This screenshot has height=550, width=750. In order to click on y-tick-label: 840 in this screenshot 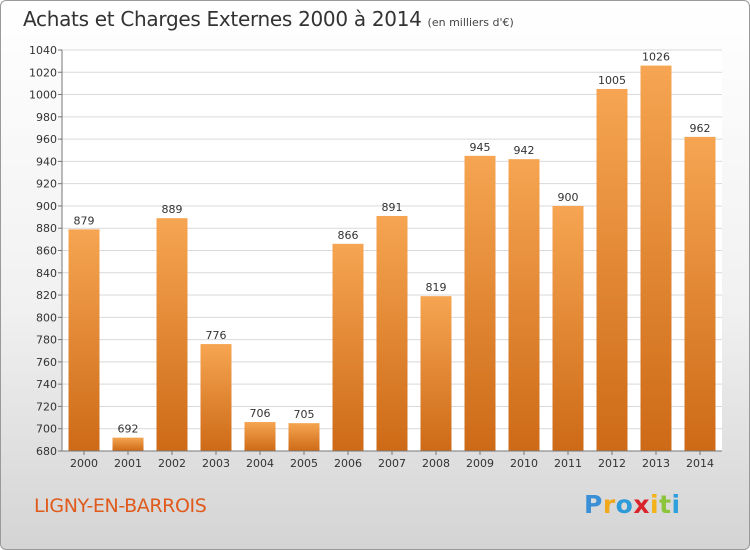, I will do `click(46, 273)`.